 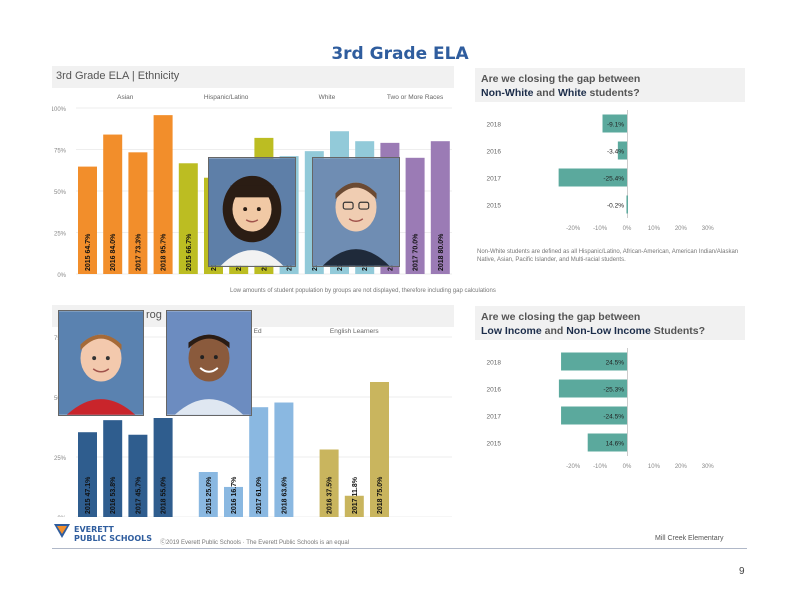 What do you see at coordinates (62, 531) in the screenshot?
I see `everett-logo-icon` at bounding box center [62, 531].